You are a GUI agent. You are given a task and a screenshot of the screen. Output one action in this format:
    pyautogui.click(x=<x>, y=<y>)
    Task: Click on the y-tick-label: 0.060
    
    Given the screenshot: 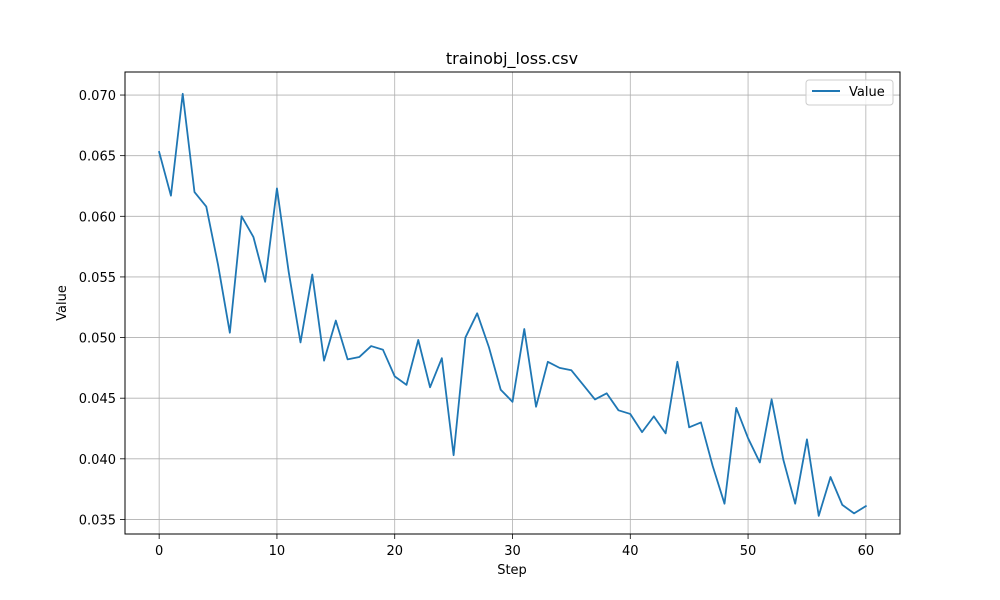 What is the action you would take?
    pyautogui.click(x=97, y=217)
    